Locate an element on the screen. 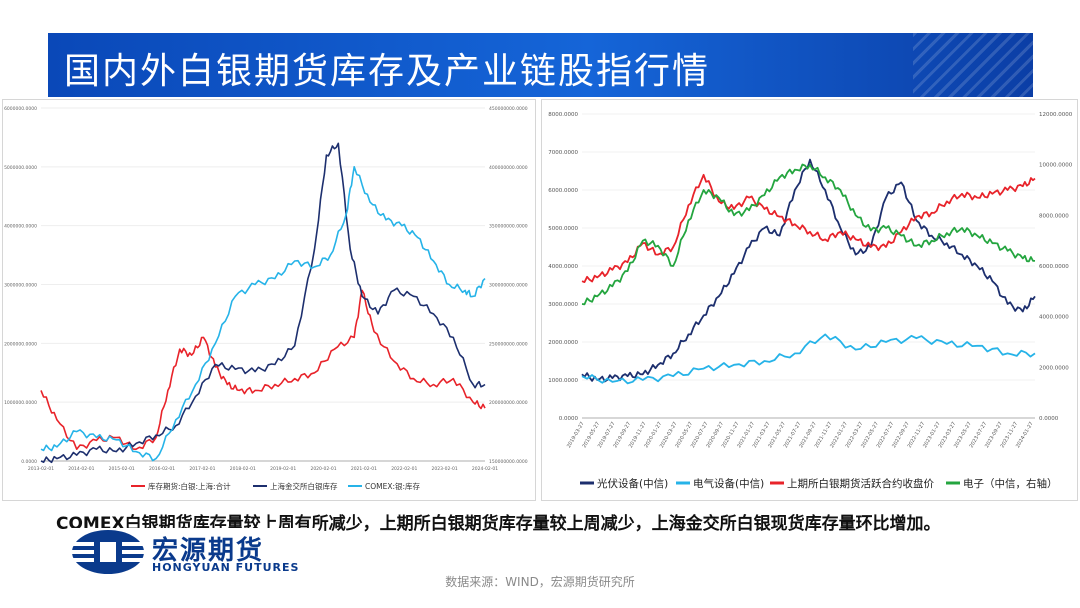  logo-name: 宏源期货 is located at coordinates (208, 551).